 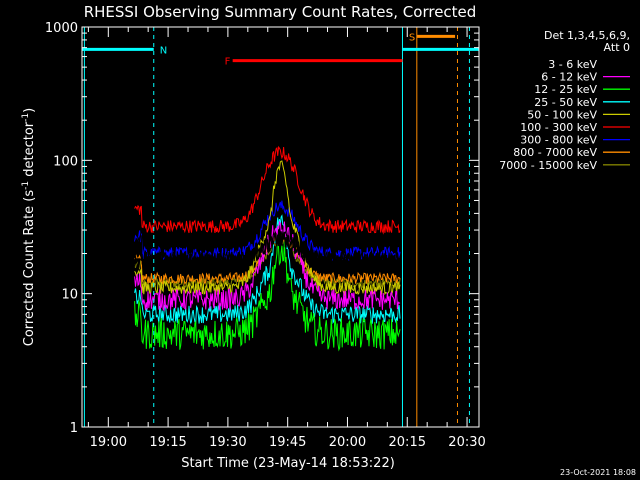 I want to click on legend-label: 25 - 50 keV, so click(x=565, y=102).